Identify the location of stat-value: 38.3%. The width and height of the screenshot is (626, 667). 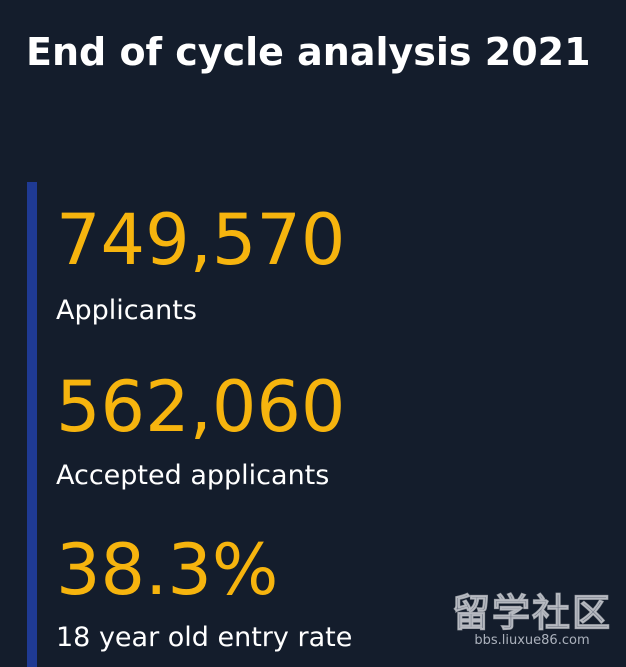
(167, 570).